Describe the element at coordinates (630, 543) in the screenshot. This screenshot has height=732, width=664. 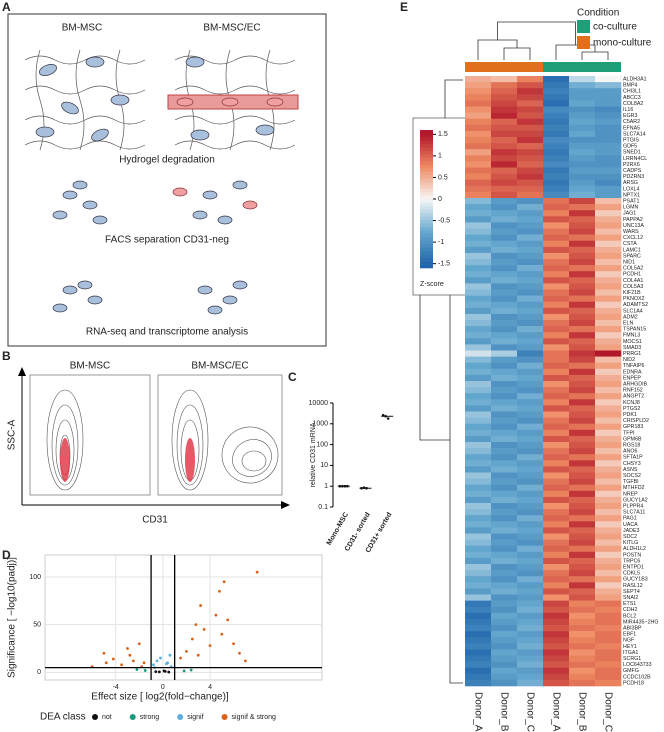
I see `gene-label: KITLG` at that location.